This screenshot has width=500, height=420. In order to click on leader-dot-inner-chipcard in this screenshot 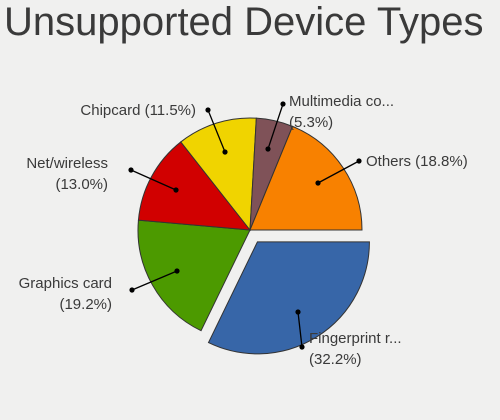, I will do `click(225, 152)`.